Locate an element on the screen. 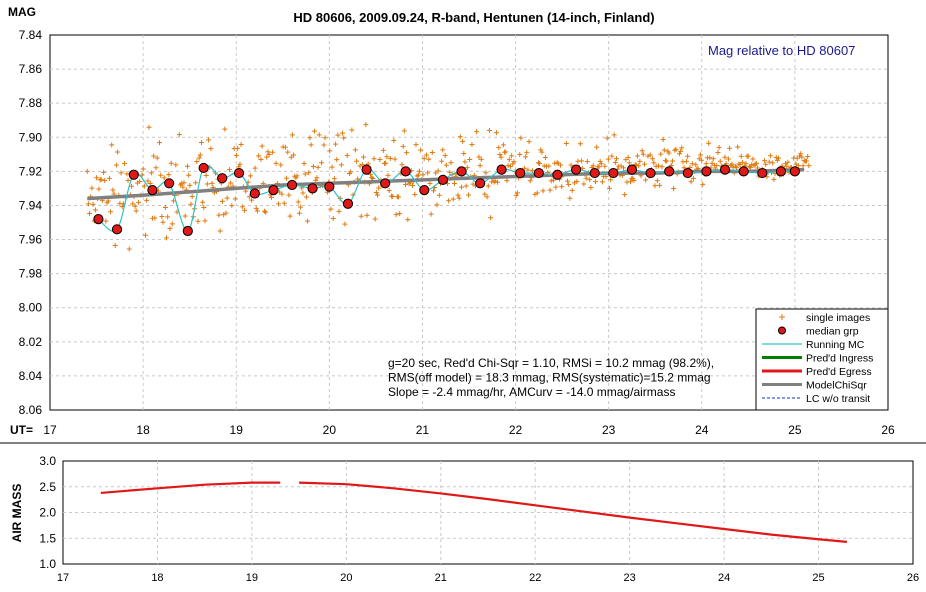 The width and height of the screenshot is (926, 592). x-tick-label: 20 is located at coordinates (346, 578).